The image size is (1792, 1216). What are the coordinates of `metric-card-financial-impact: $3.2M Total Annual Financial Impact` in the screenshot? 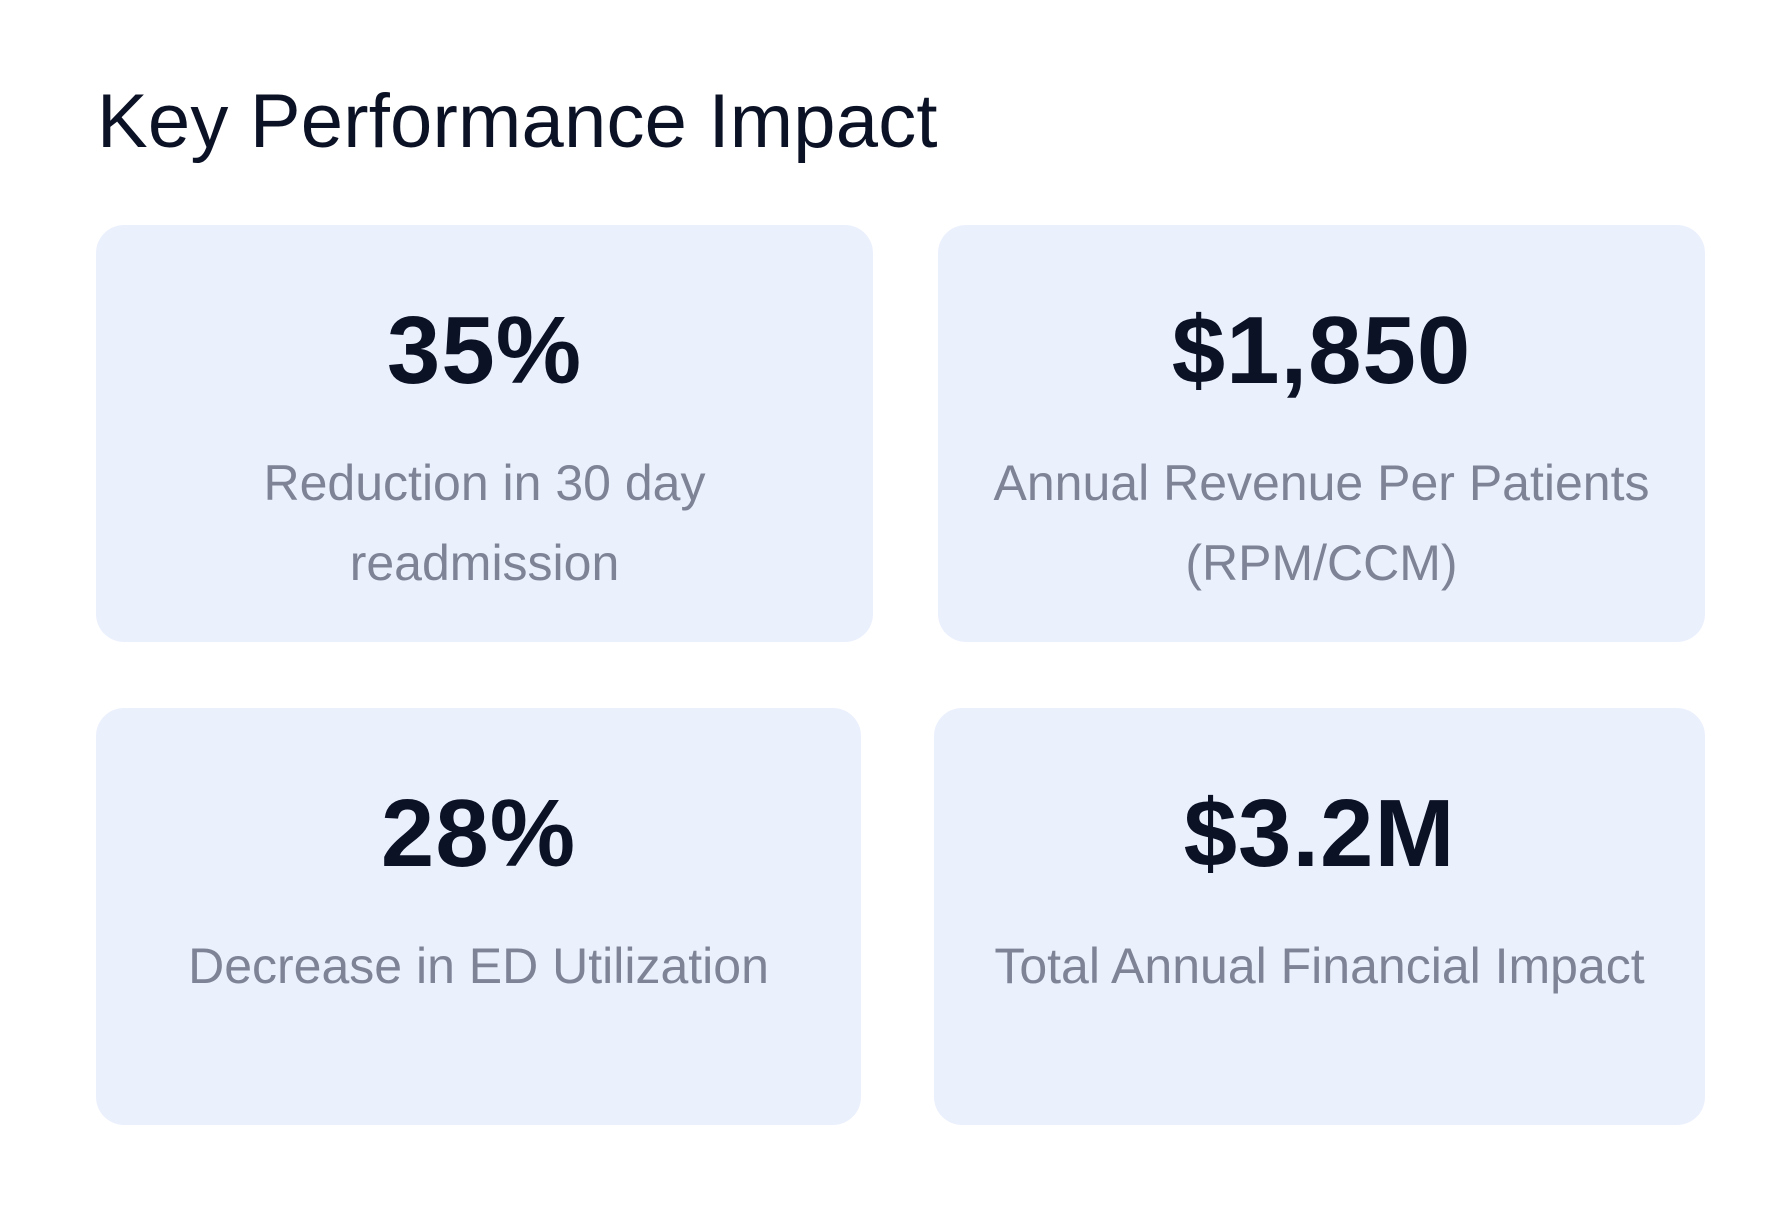 It's located at (1319, 916).